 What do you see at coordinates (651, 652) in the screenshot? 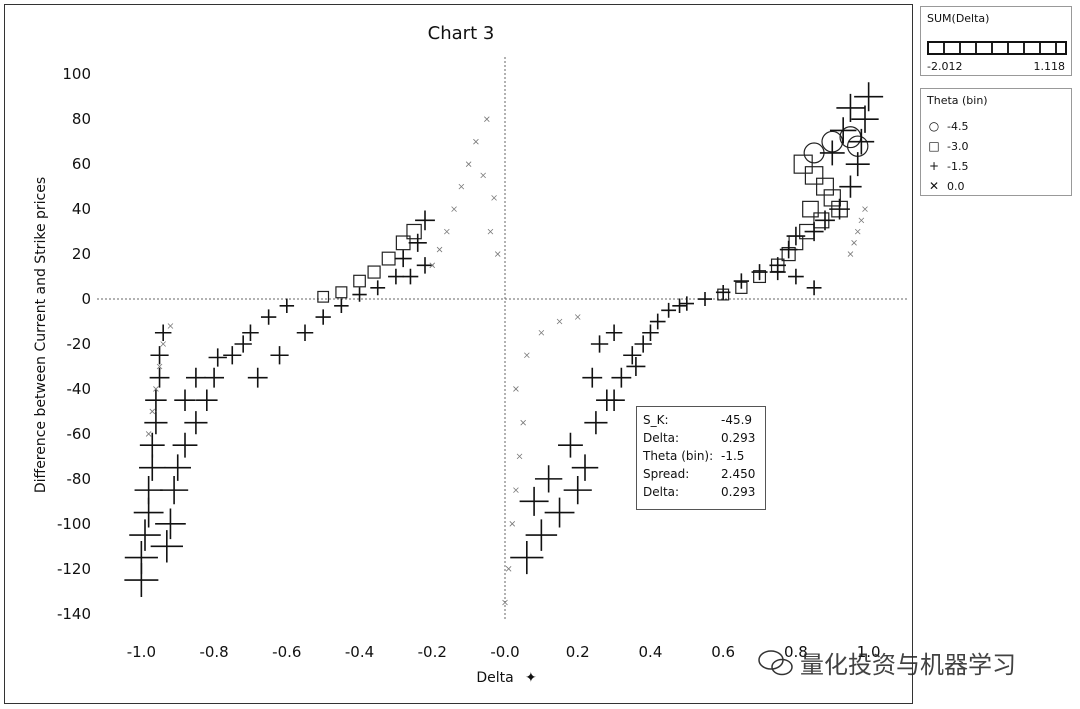
I see `x-tick-label: 0.4` at bounding box center [651, 652].